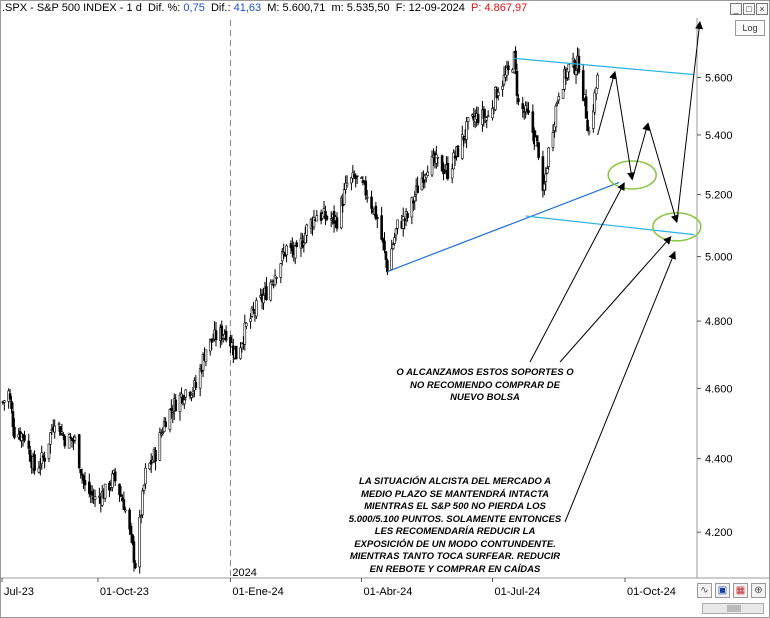 The image size is (770, 618). I want to click on close-icon: ×, so click(762, 9).